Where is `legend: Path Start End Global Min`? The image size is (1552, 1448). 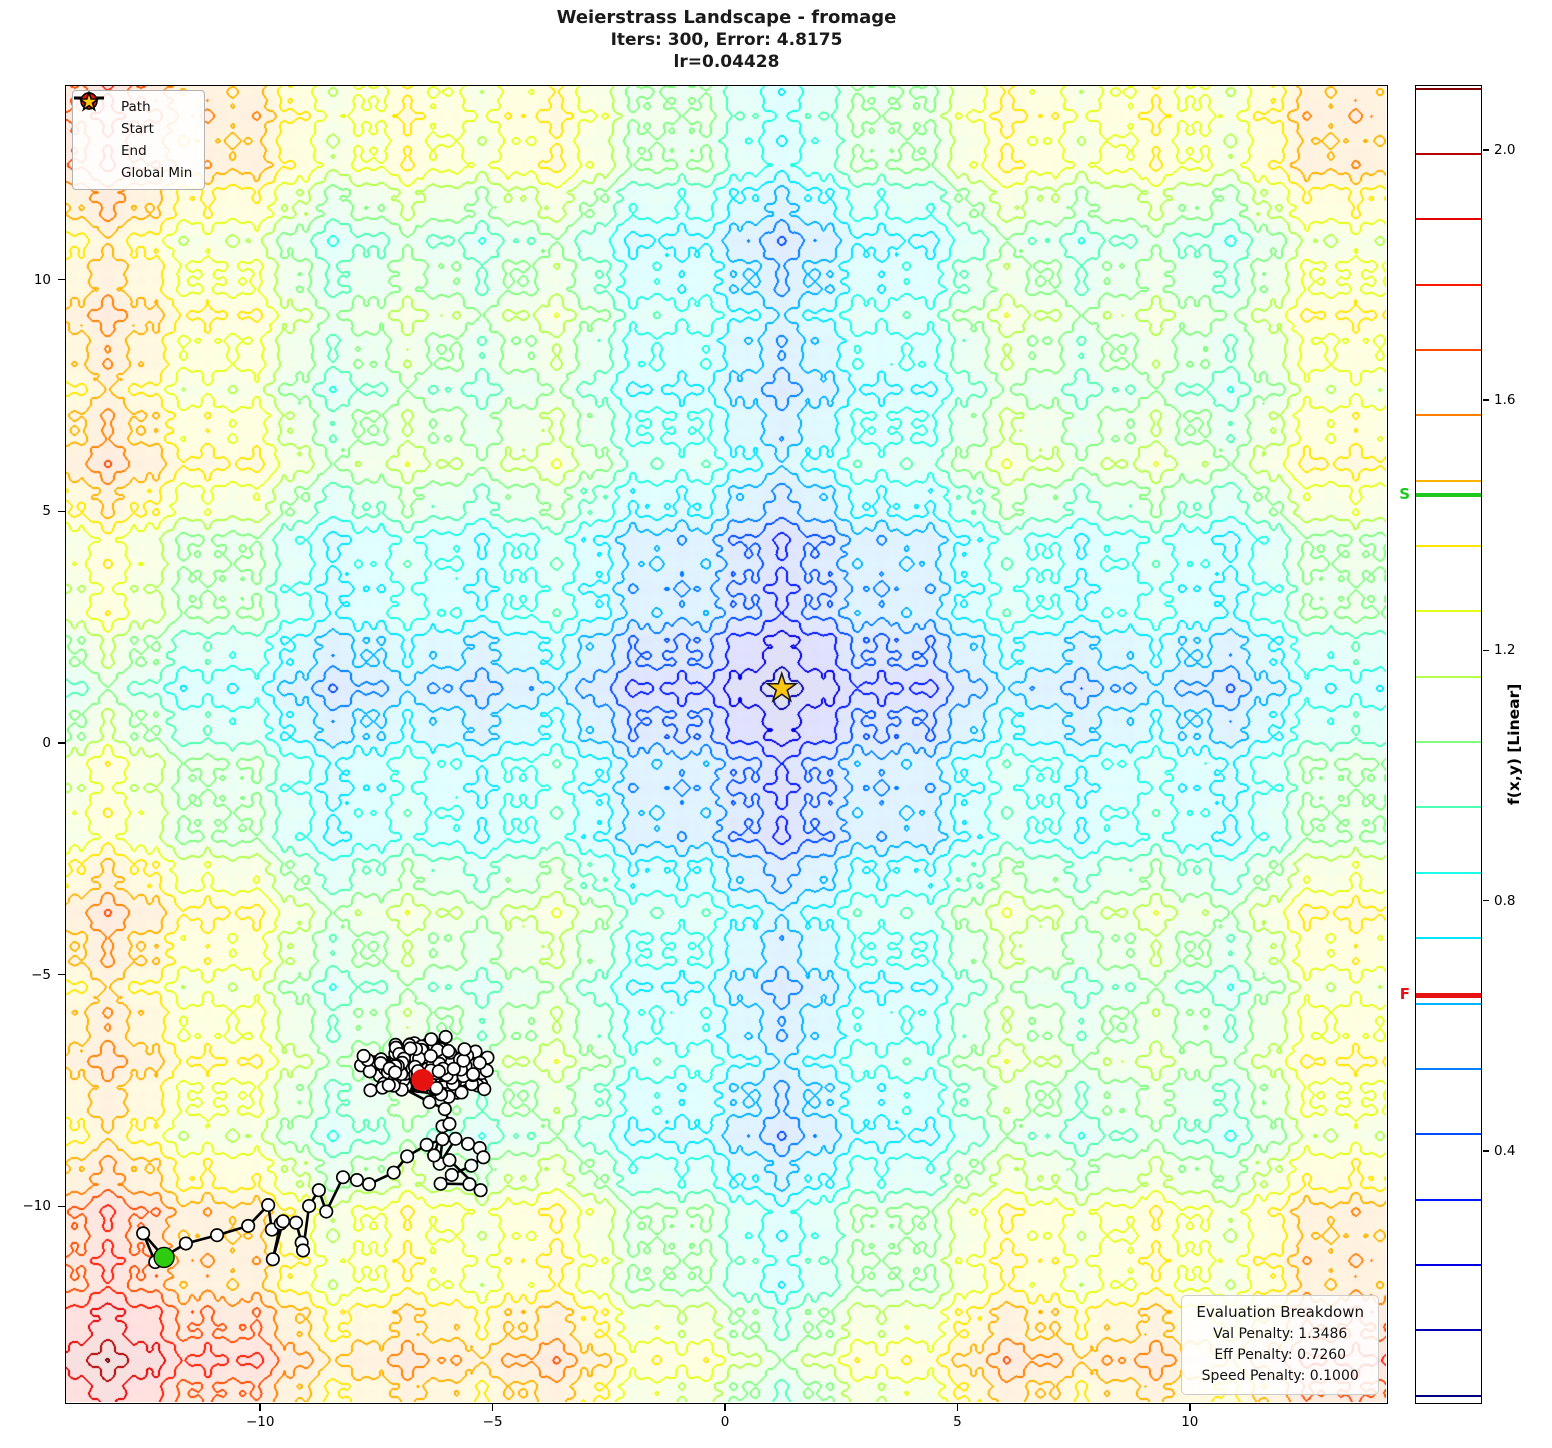 legend: Path Start End Global Min is located at coordinates (139, 140).